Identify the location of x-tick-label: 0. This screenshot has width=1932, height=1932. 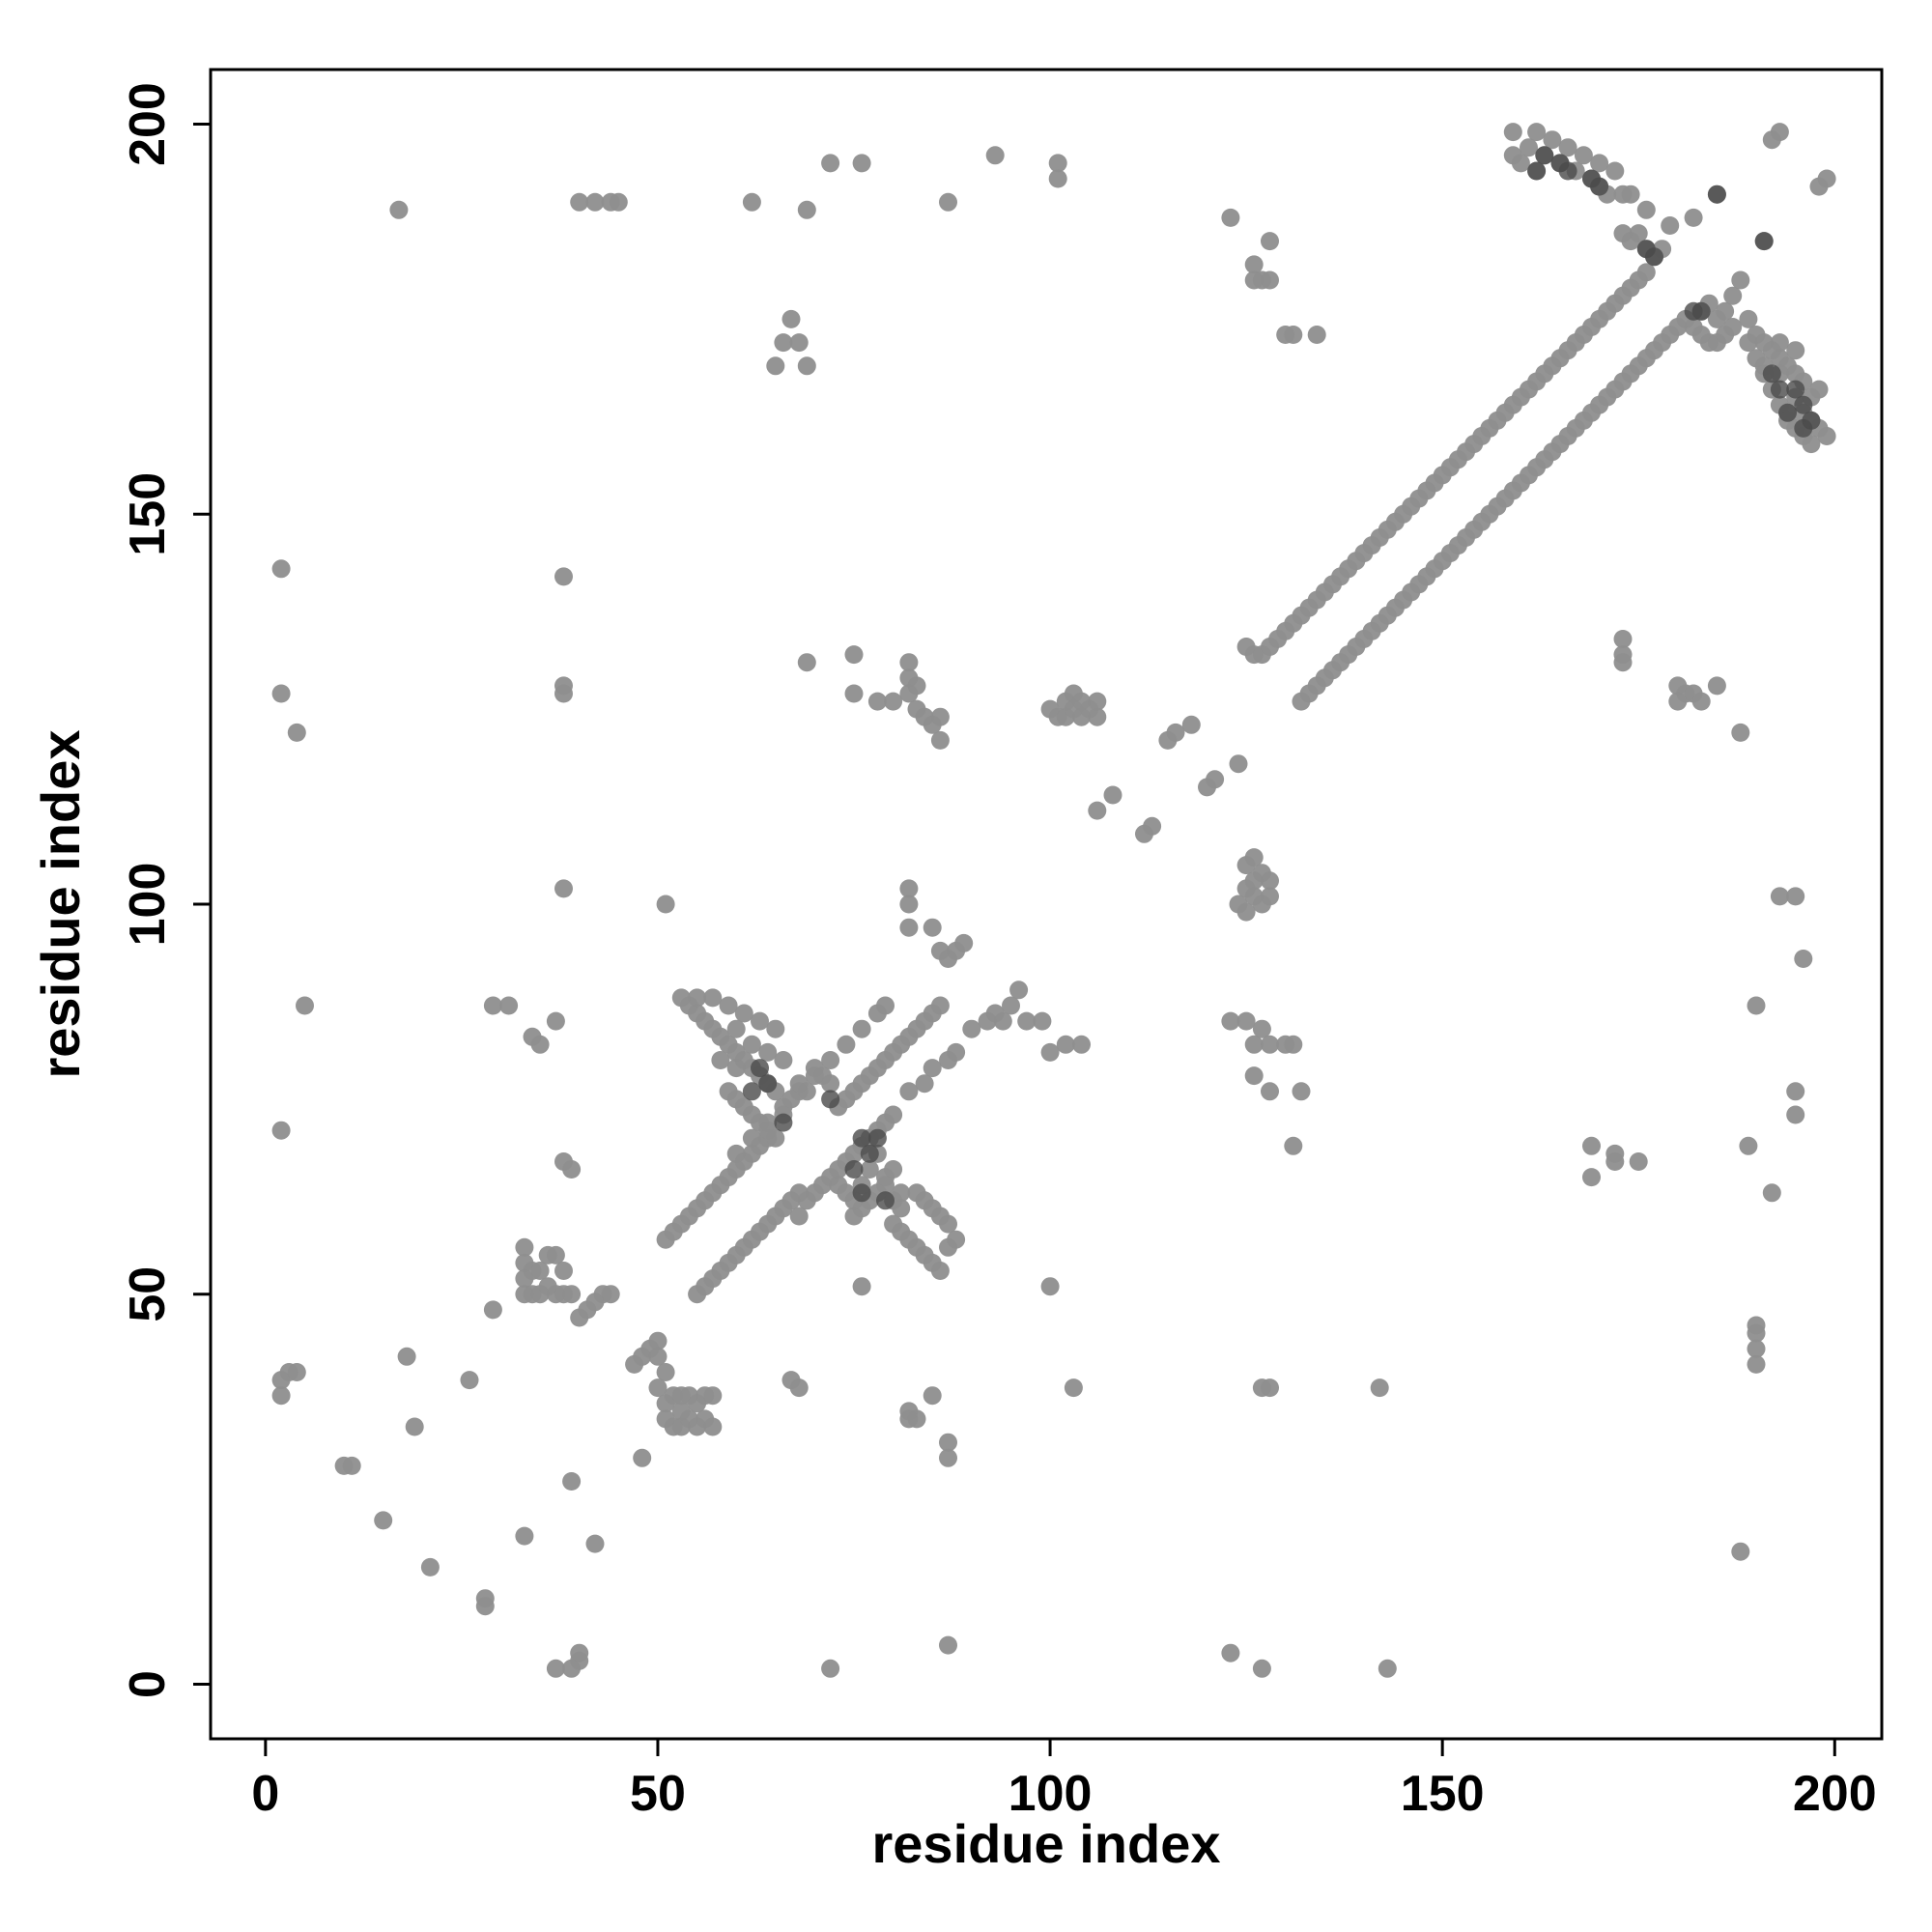
(265, 1794).